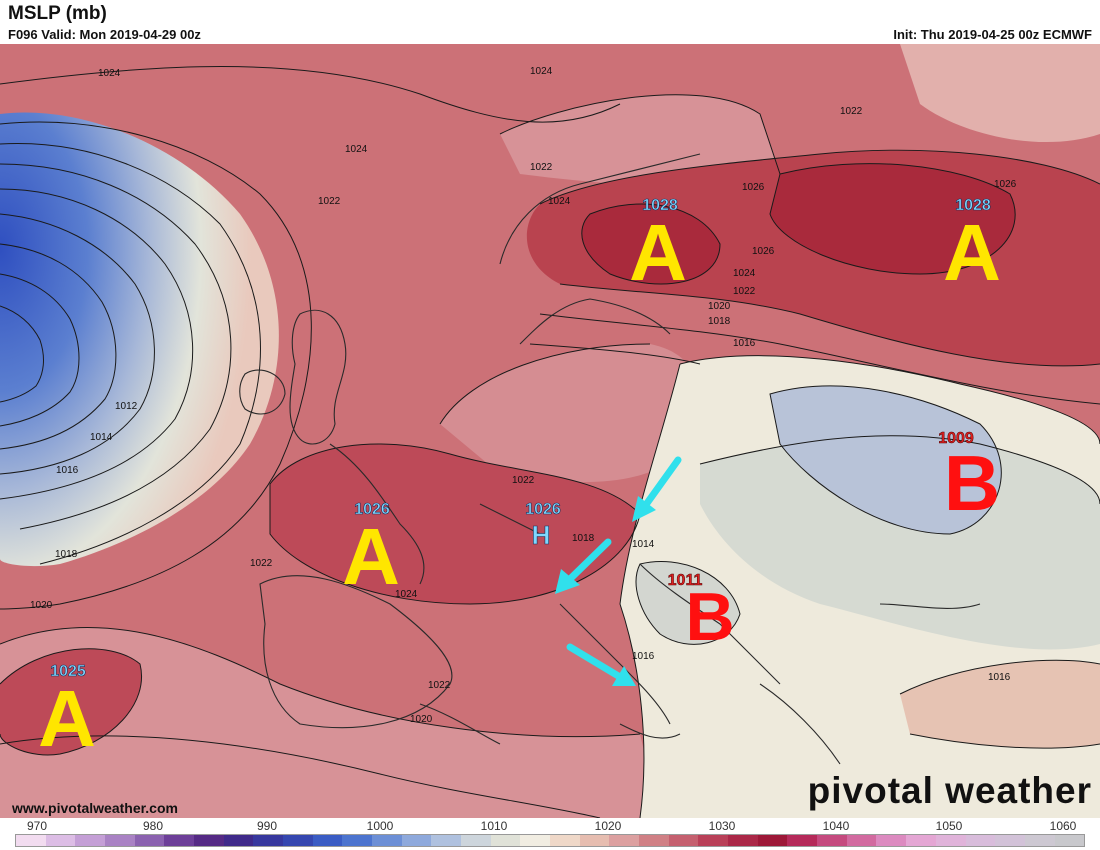 This screenshot has width=1100, height=850. I want to click on map-title: MSLP (mb), so click(57, 13).